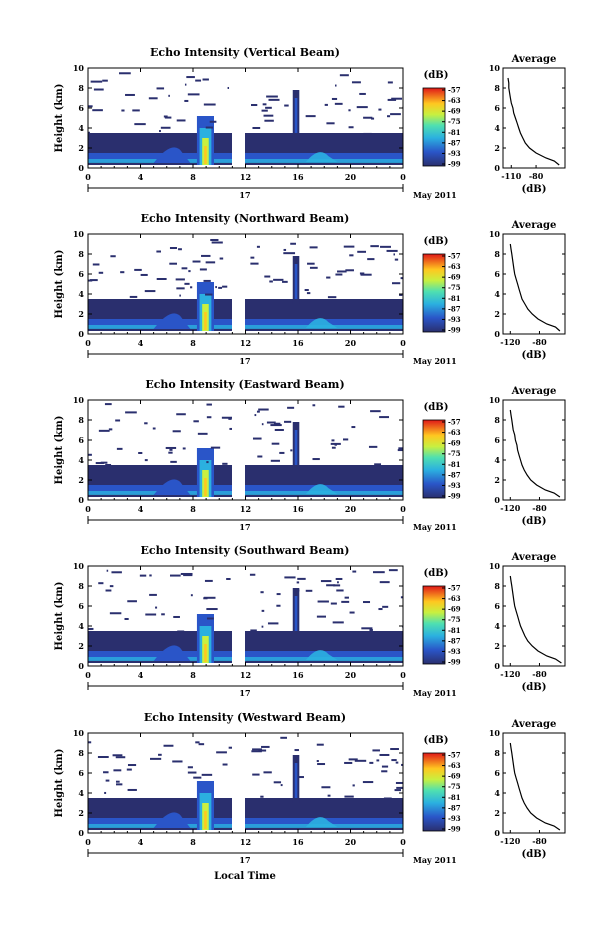 This screenshot has height=929, width=616. I want to click on data-gap, so click(238, 118).